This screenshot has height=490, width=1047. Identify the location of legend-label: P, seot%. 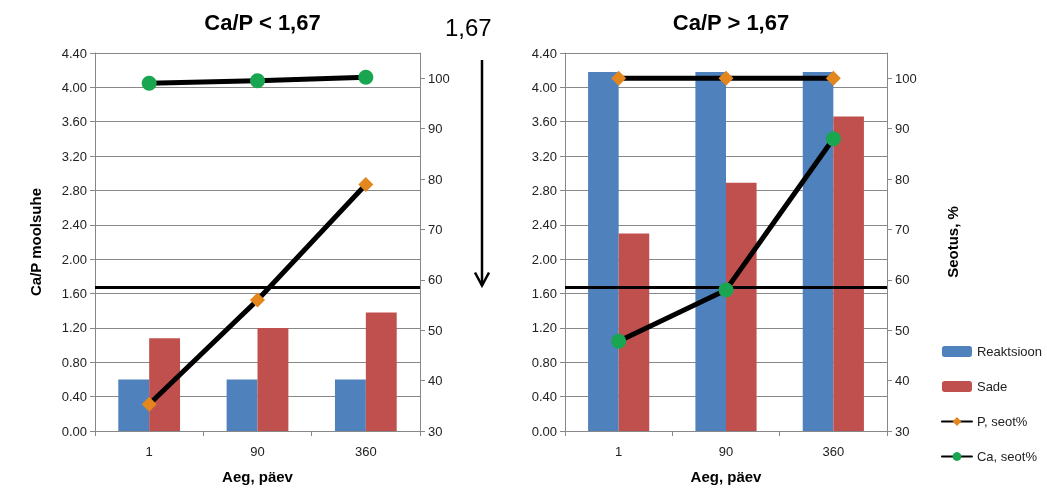
(1002, 421).